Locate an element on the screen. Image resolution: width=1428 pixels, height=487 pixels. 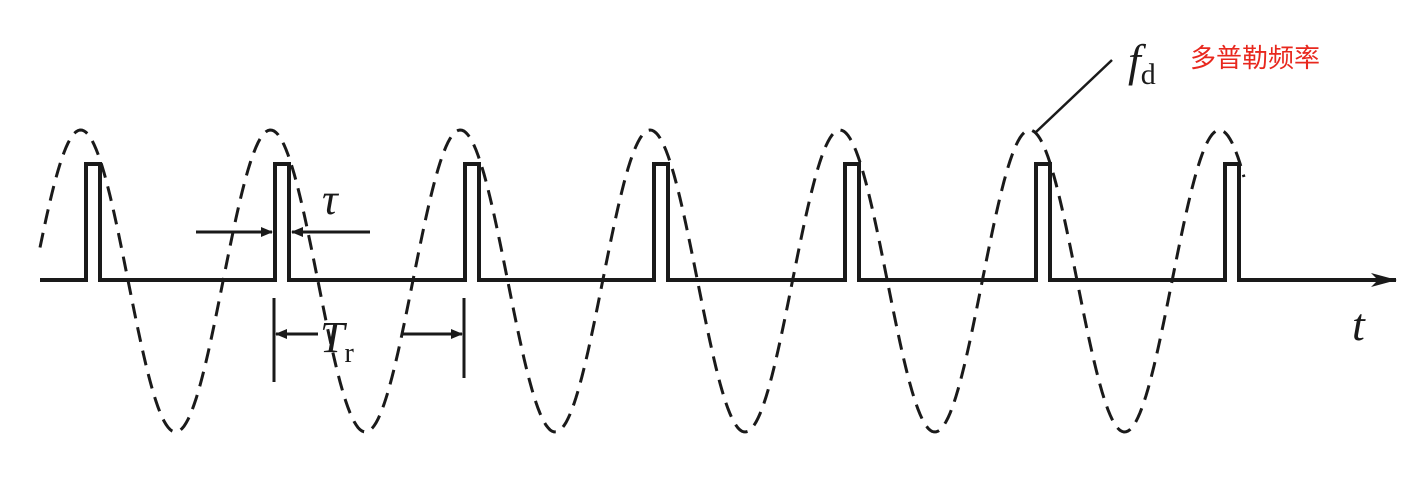
period-indicator: Tr is located at coordinates (369, 340).